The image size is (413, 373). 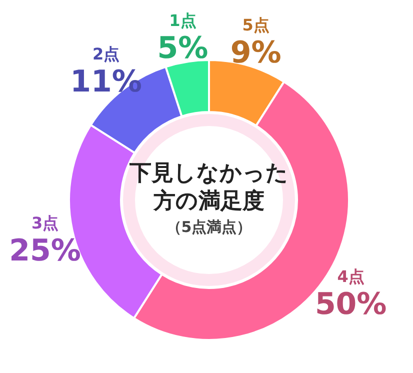 I want to click on data-label: 9%, so click(x=256, y=53).